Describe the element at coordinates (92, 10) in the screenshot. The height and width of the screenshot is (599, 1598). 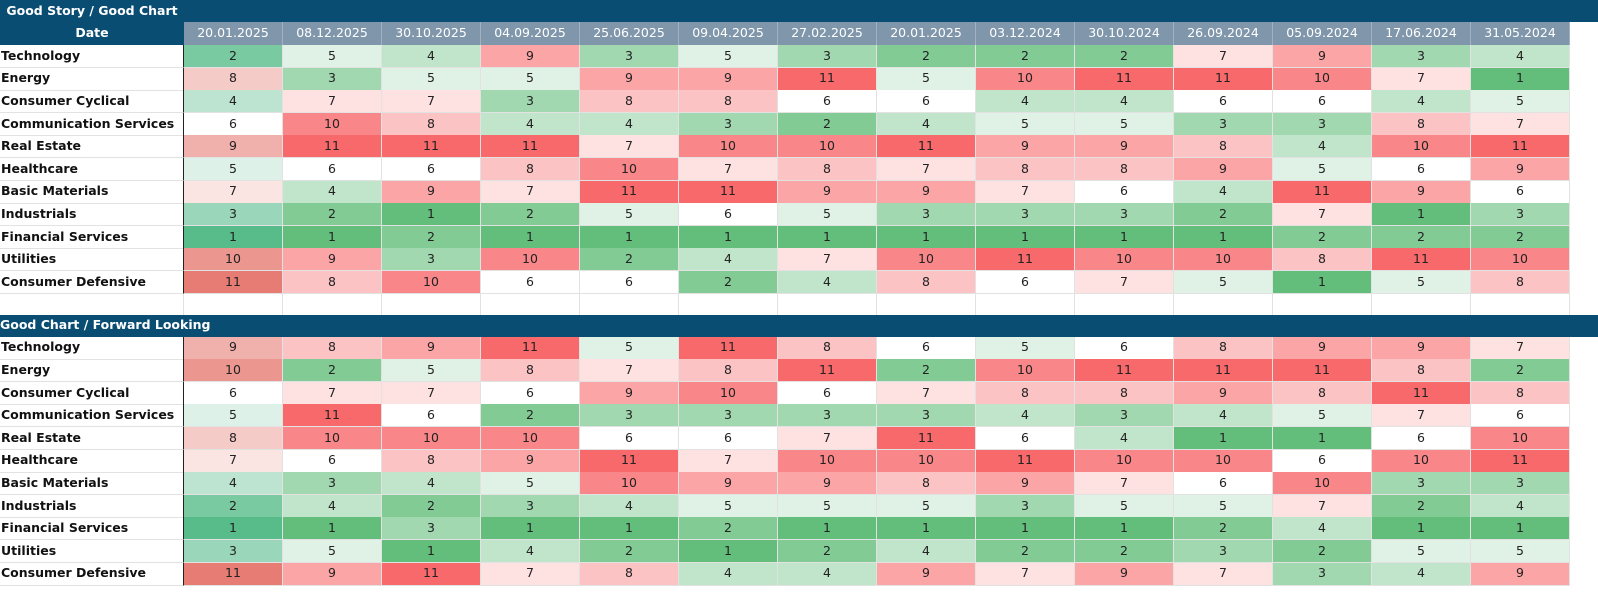
I see `section-title: Good Story / Good Chart` at that location.